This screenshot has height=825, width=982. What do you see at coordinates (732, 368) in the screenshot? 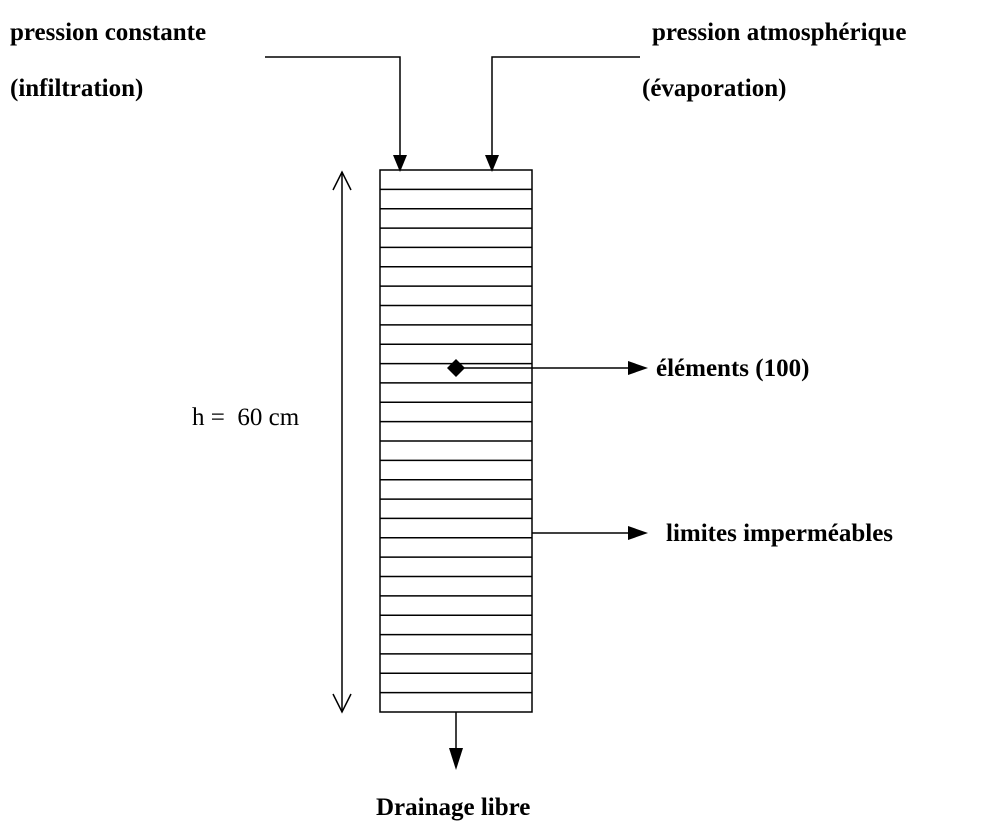
I see `elements-label: éléments (100)` at bounding box center [732, 368].